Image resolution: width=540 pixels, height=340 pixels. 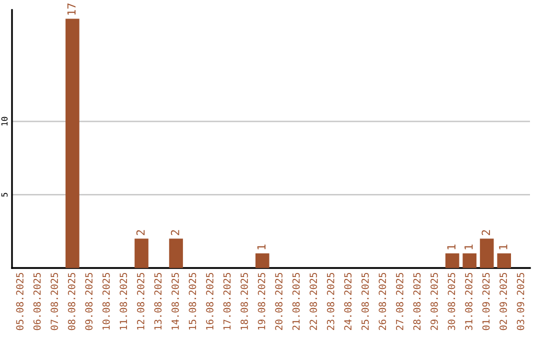 I want to click on x-tick-label: 05.08.2025, so click(x=20, y=301).